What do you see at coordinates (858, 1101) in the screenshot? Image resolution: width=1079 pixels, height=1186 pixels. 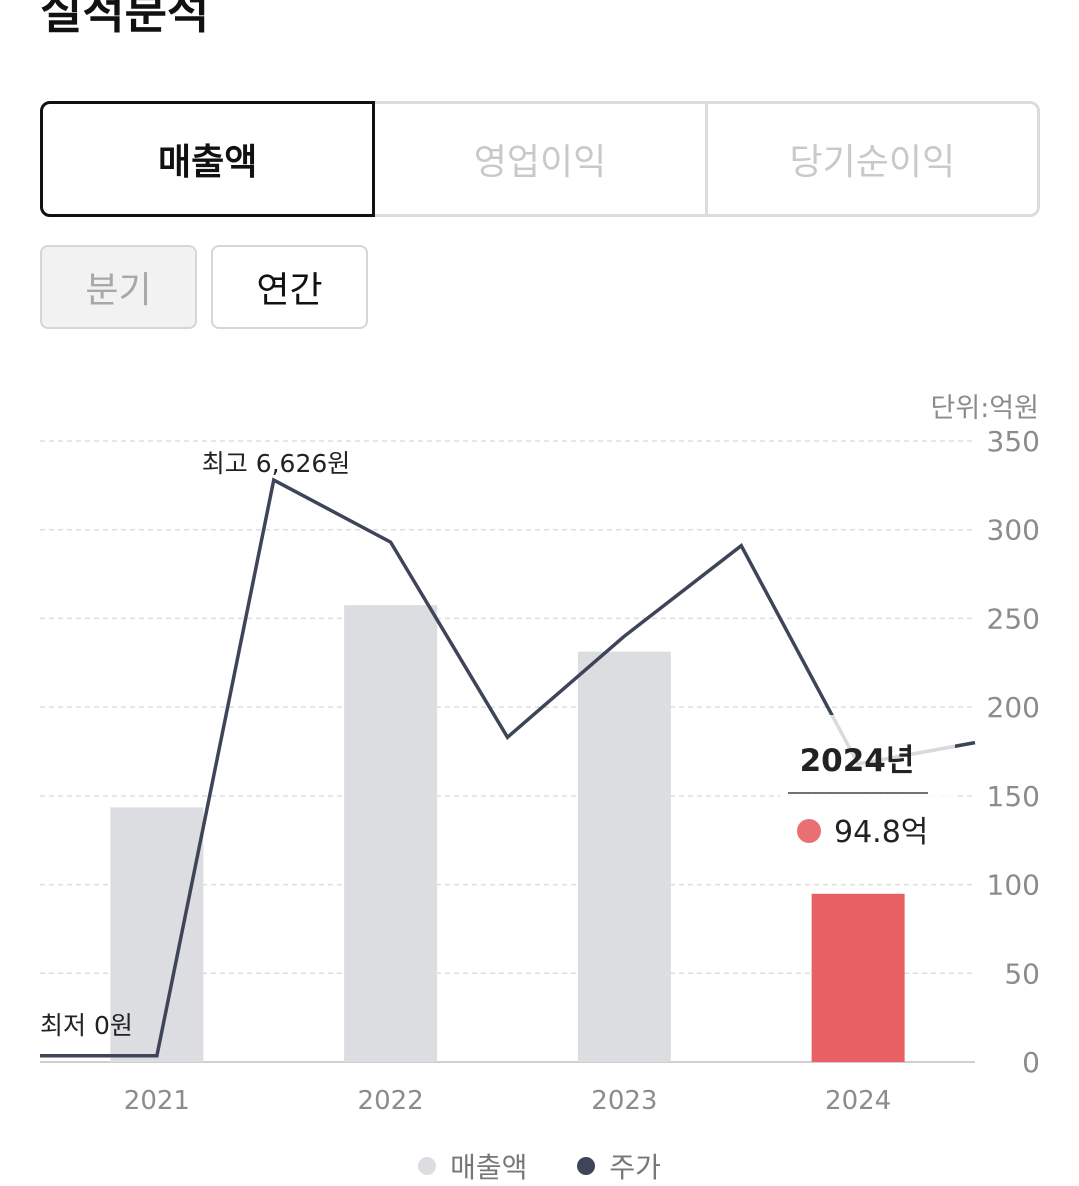 I see `x-tick-label: 2024` at bounding box center [858, 1101].